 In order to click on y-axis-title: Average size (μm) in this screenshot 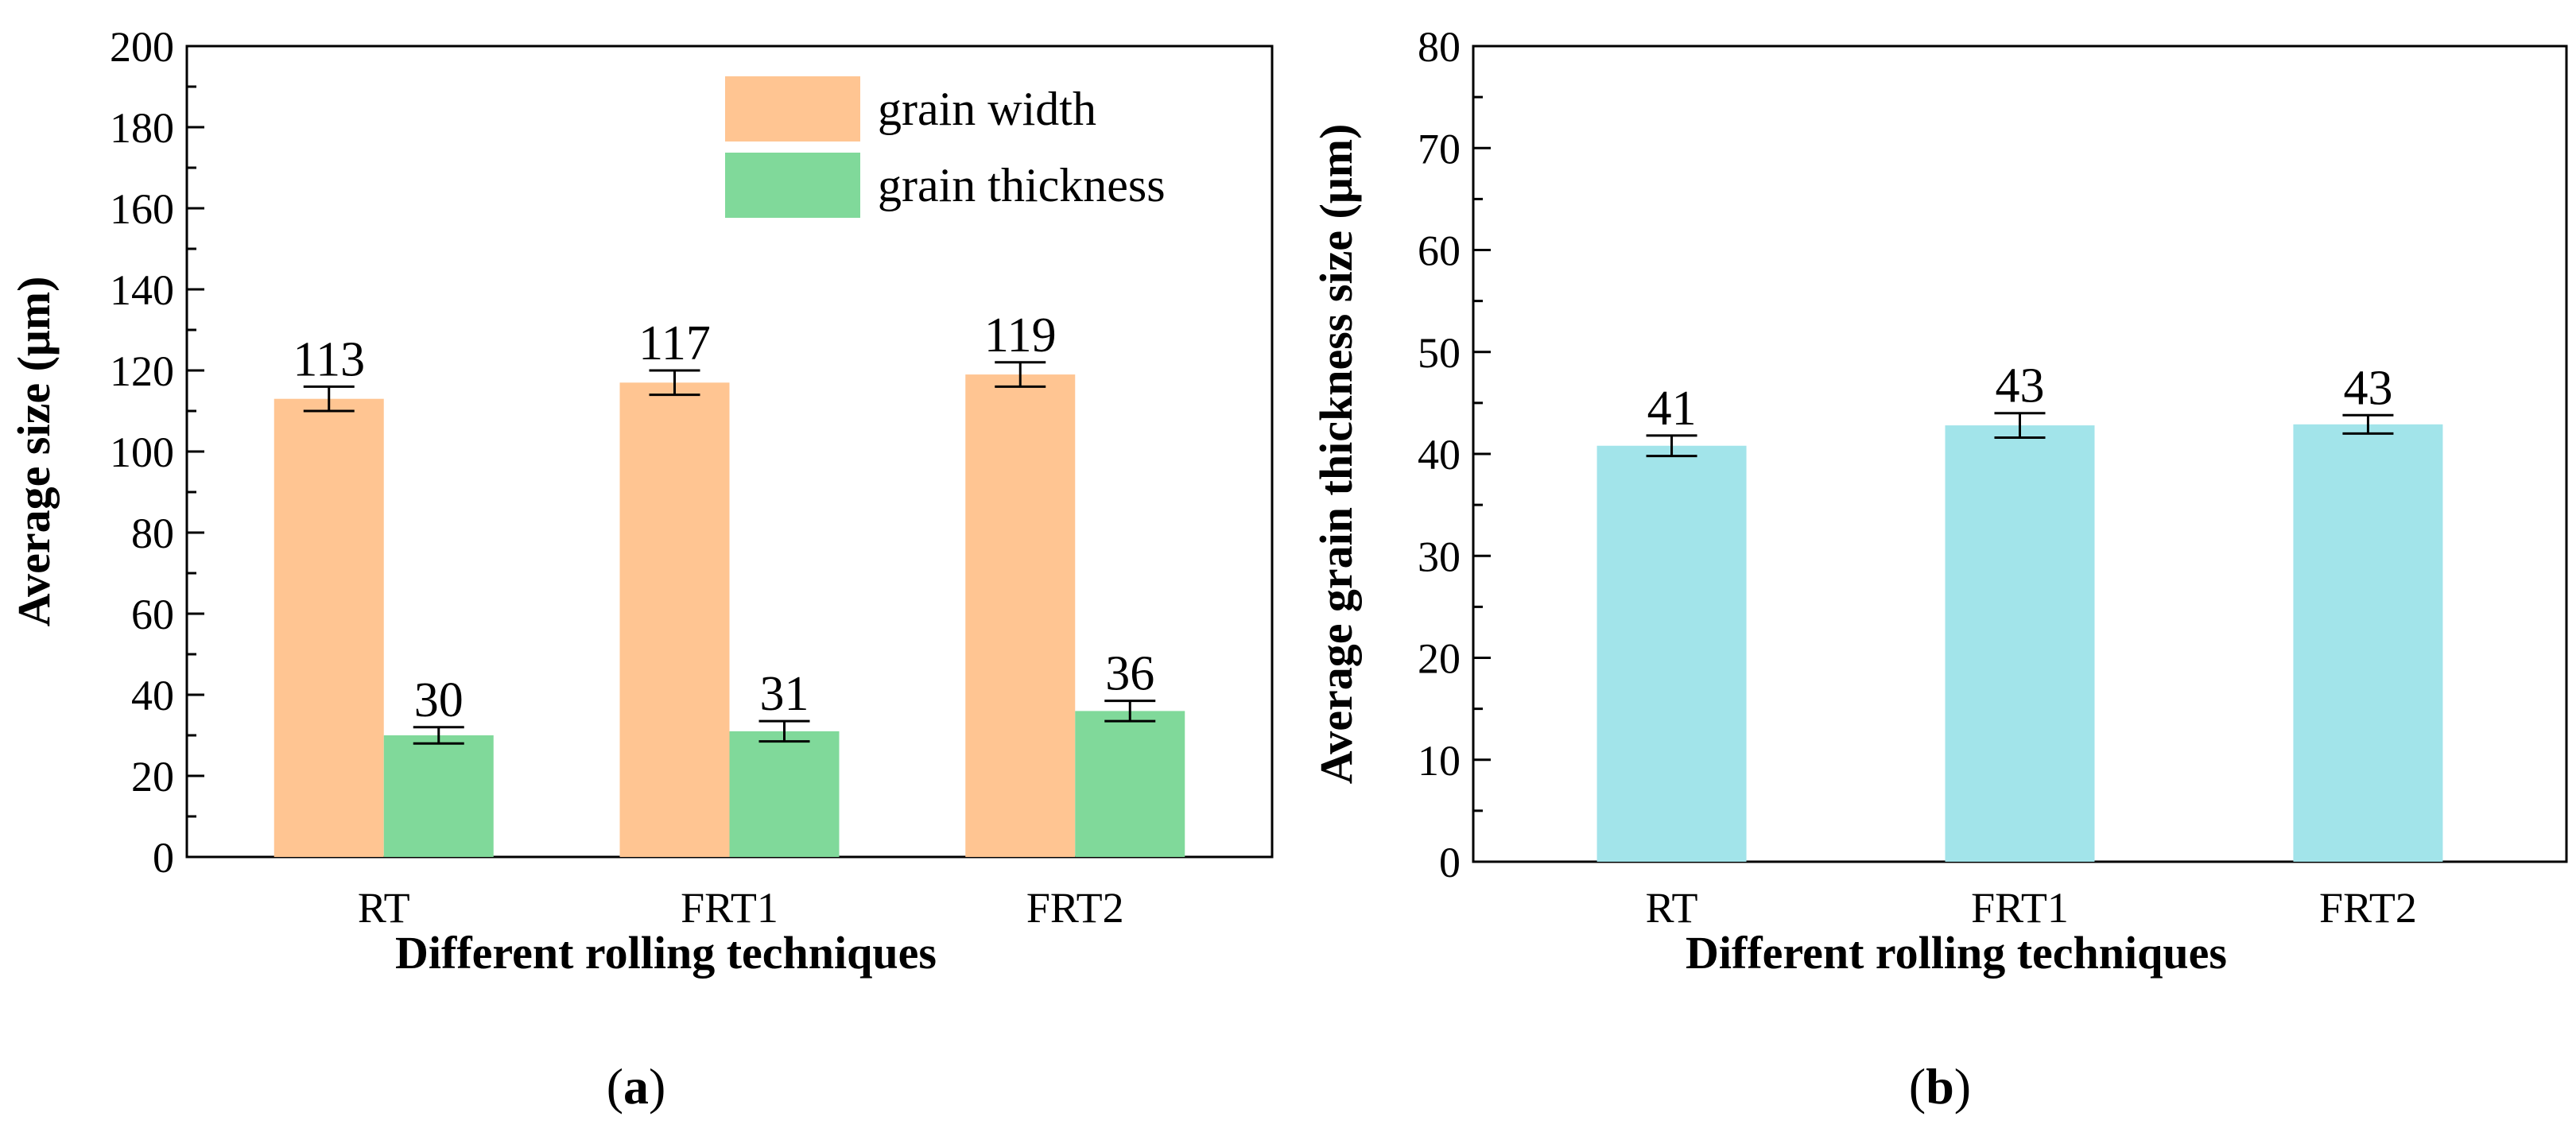, I will do `click(34, 452)`.